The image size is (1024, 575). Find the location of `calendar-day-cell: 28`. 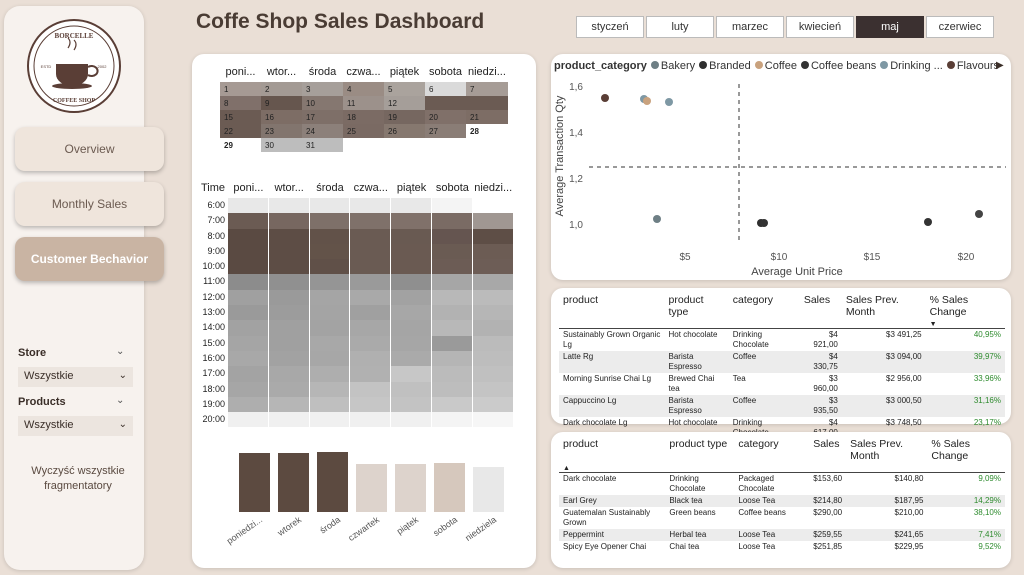

calendar-day-cell: 28 is located at coordinates (487, 131).